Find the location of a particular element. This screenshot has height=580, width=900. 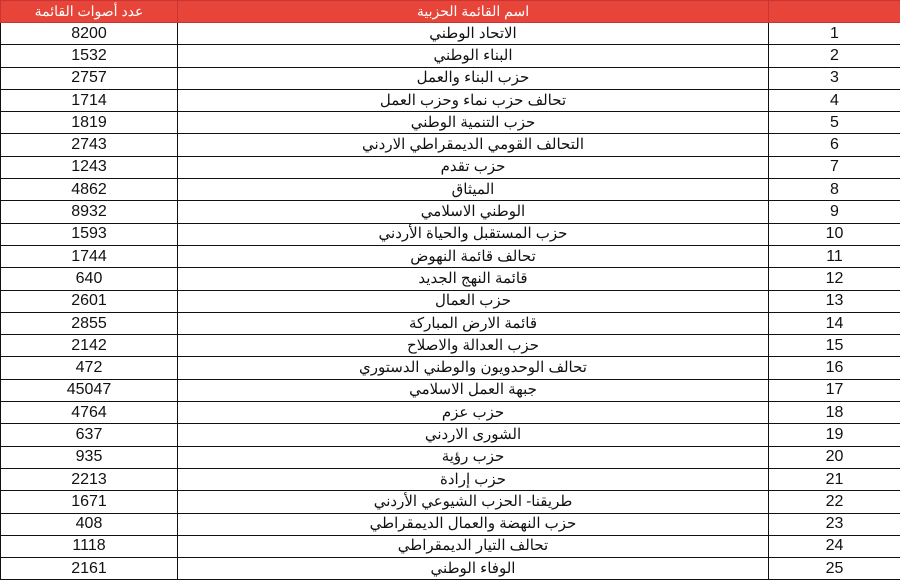

list-name-cell: الوفاء الوطني is located at coordinates (473, 568).